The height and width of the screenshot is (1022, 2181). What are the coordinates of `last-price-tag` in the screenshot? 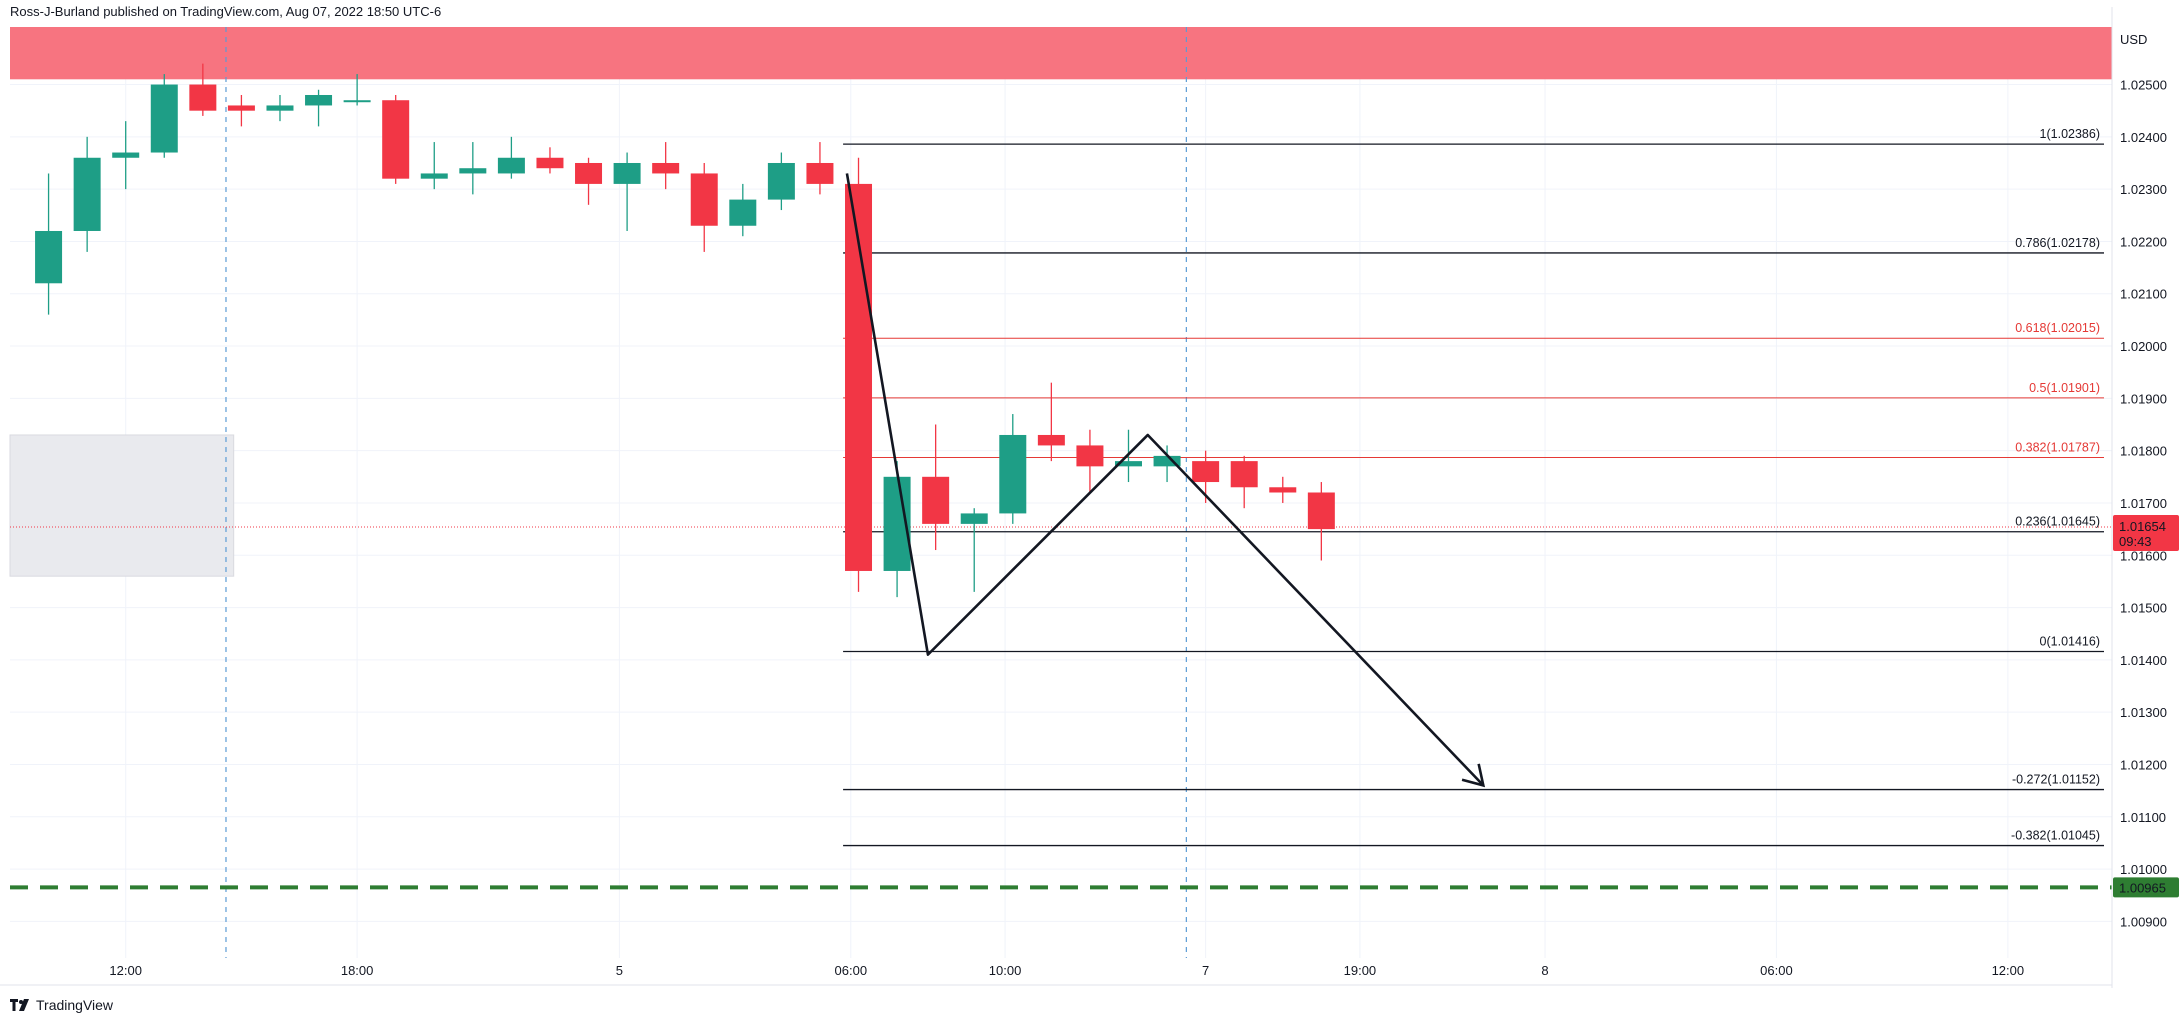 It's located at (2146, 533).